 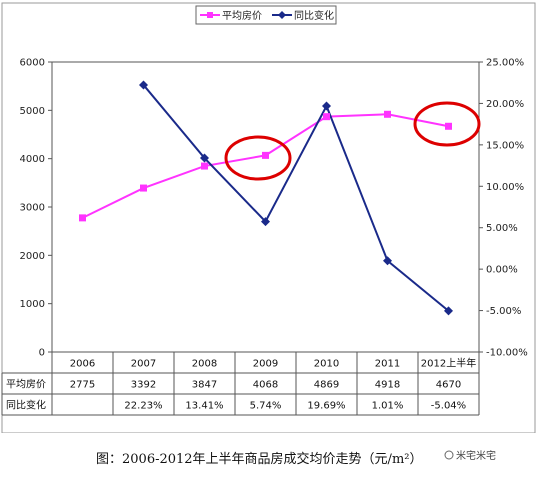 I want to click on table-row-label: 同比变化, so click(x=26, y=405).